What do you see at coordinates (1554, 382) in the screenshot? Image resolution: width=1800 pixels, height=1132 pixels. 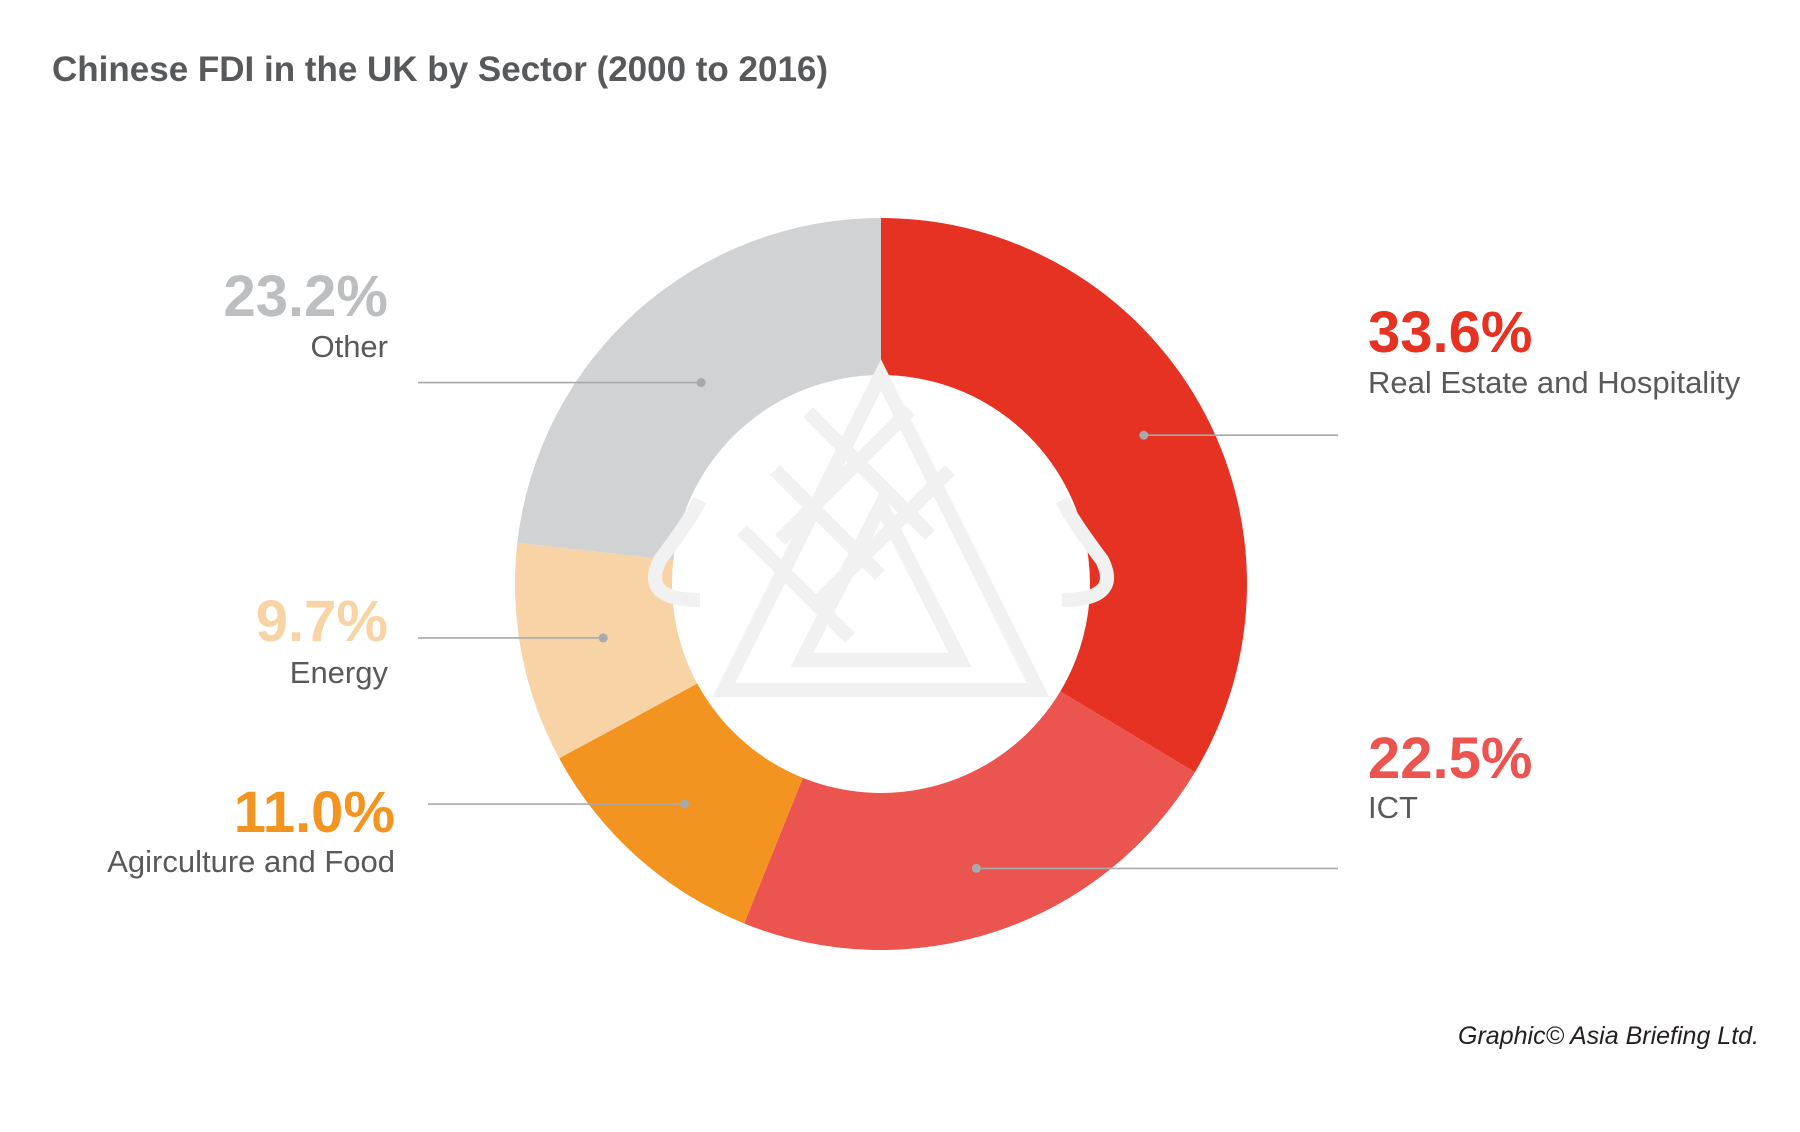 I see `category-label-real-estate-and-hospitality: Real Estate and Hospitality` at bounding box center [1554, 382].